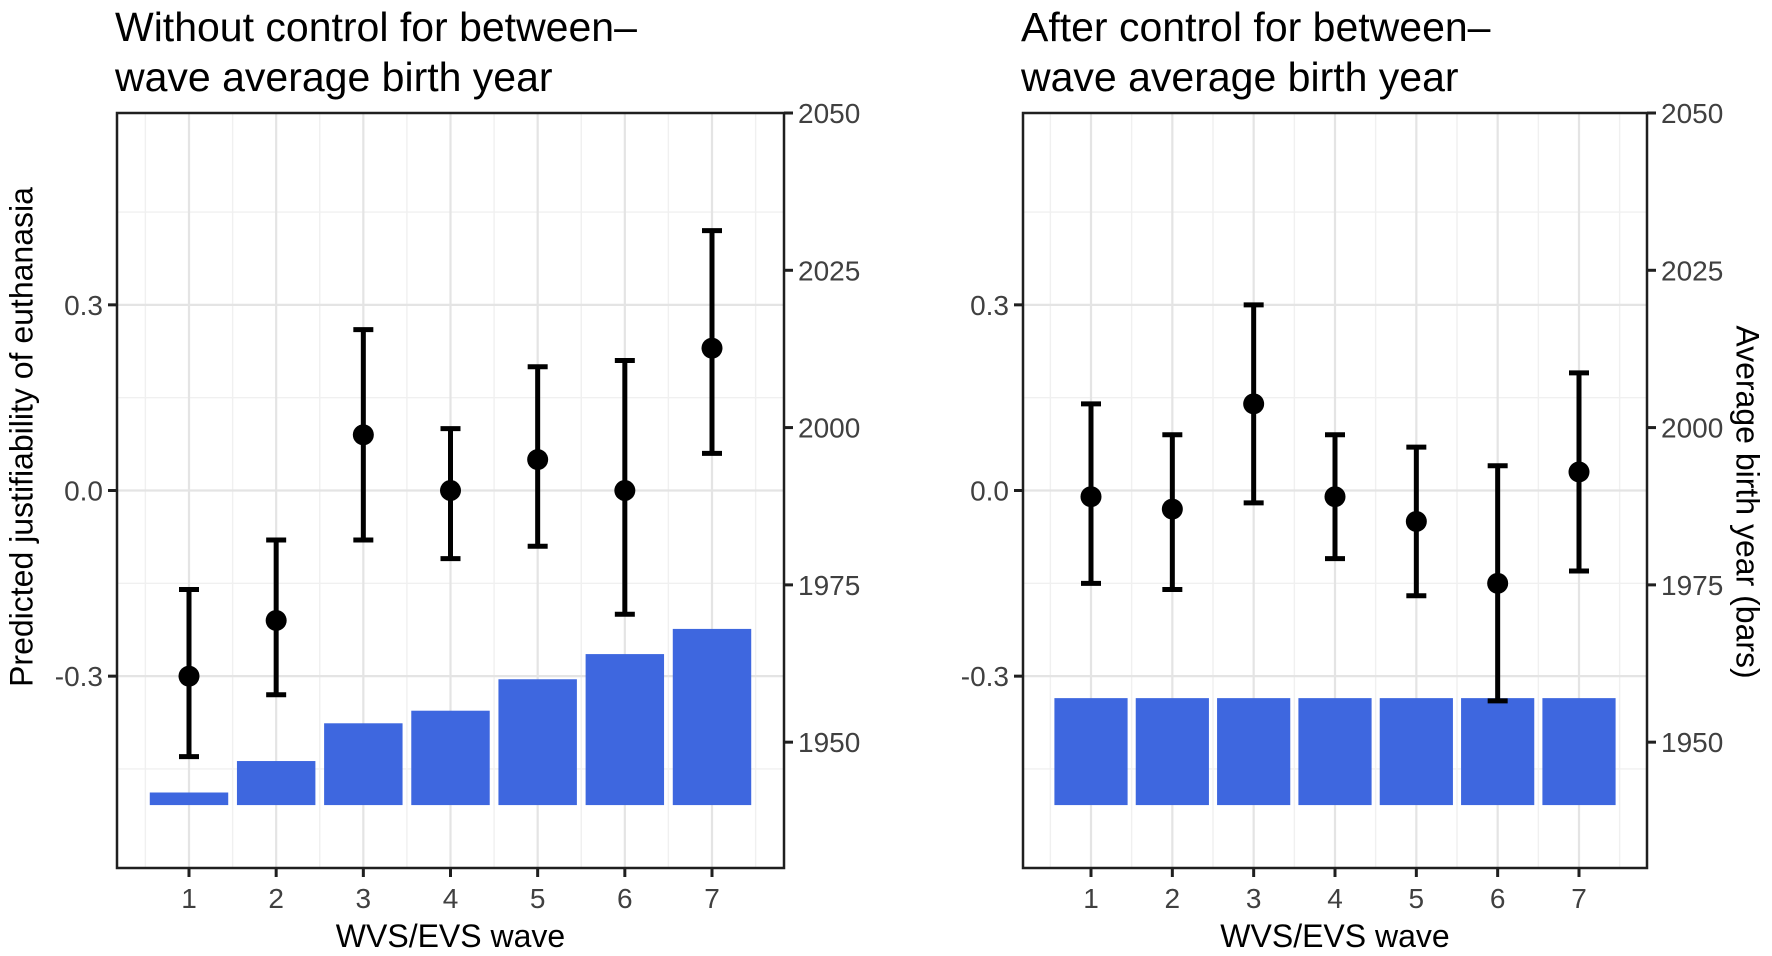 This screenshot has width=1772, height=956. What do you see at coordinates (829, 585) in the screenshot?
I see `left-panel-year-tick-label: 1975` at bounding box center [829, 585].